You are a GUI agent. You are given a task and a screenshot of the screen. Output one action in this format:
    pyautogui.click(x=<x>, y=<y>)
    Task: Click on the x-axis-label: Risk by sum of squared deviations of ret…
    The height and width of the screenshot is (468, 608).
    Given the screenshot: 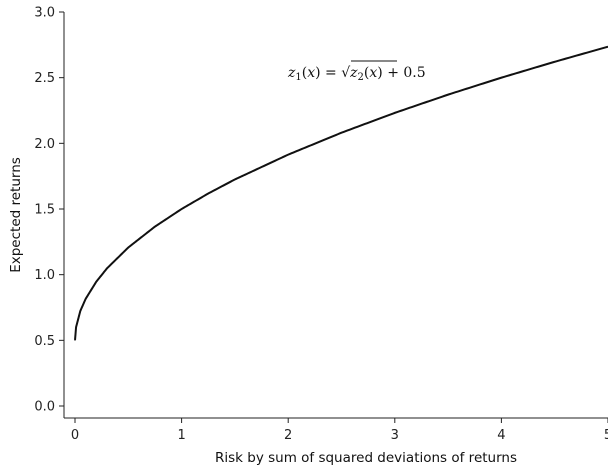 What is the action you would take?
    pyautogui.click(x=366, y=458)
    